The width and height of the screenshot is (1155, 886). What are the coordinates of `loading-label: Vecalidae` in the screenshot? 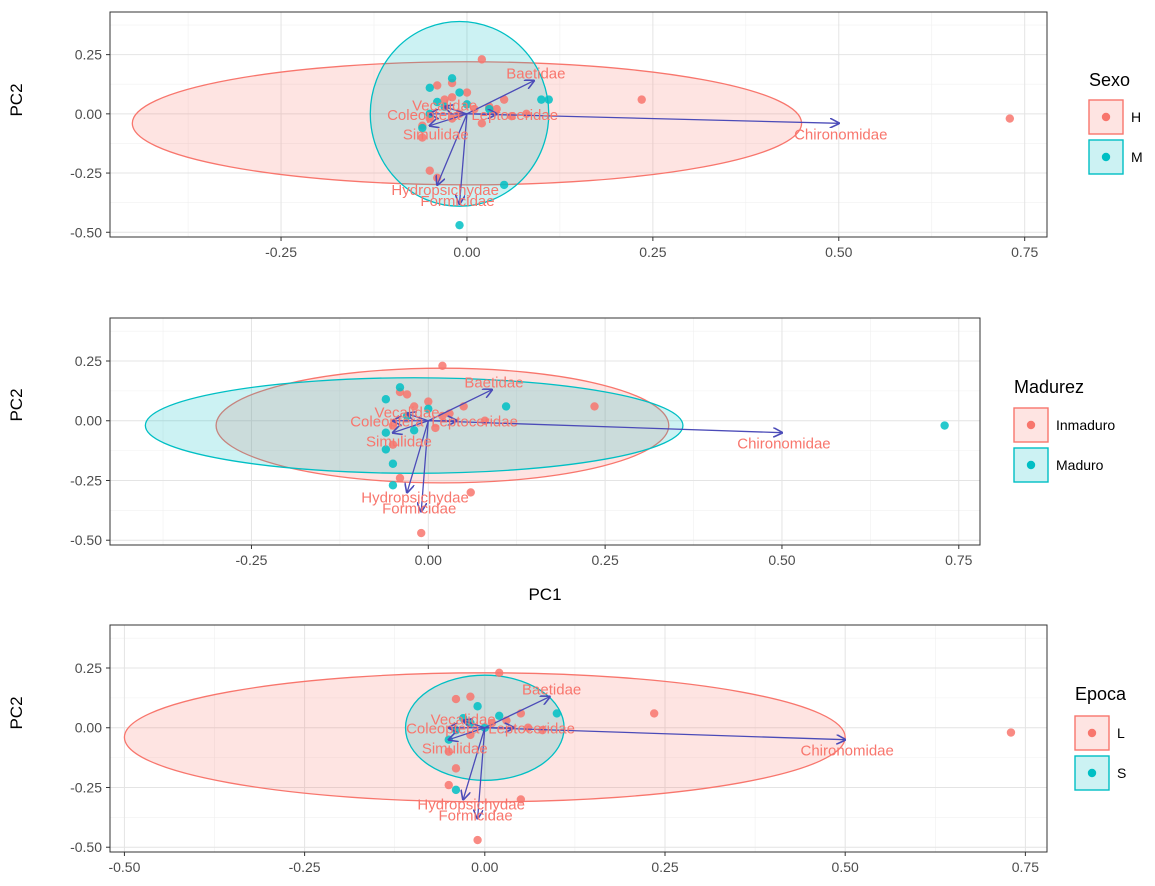 It's located at (463, 720).